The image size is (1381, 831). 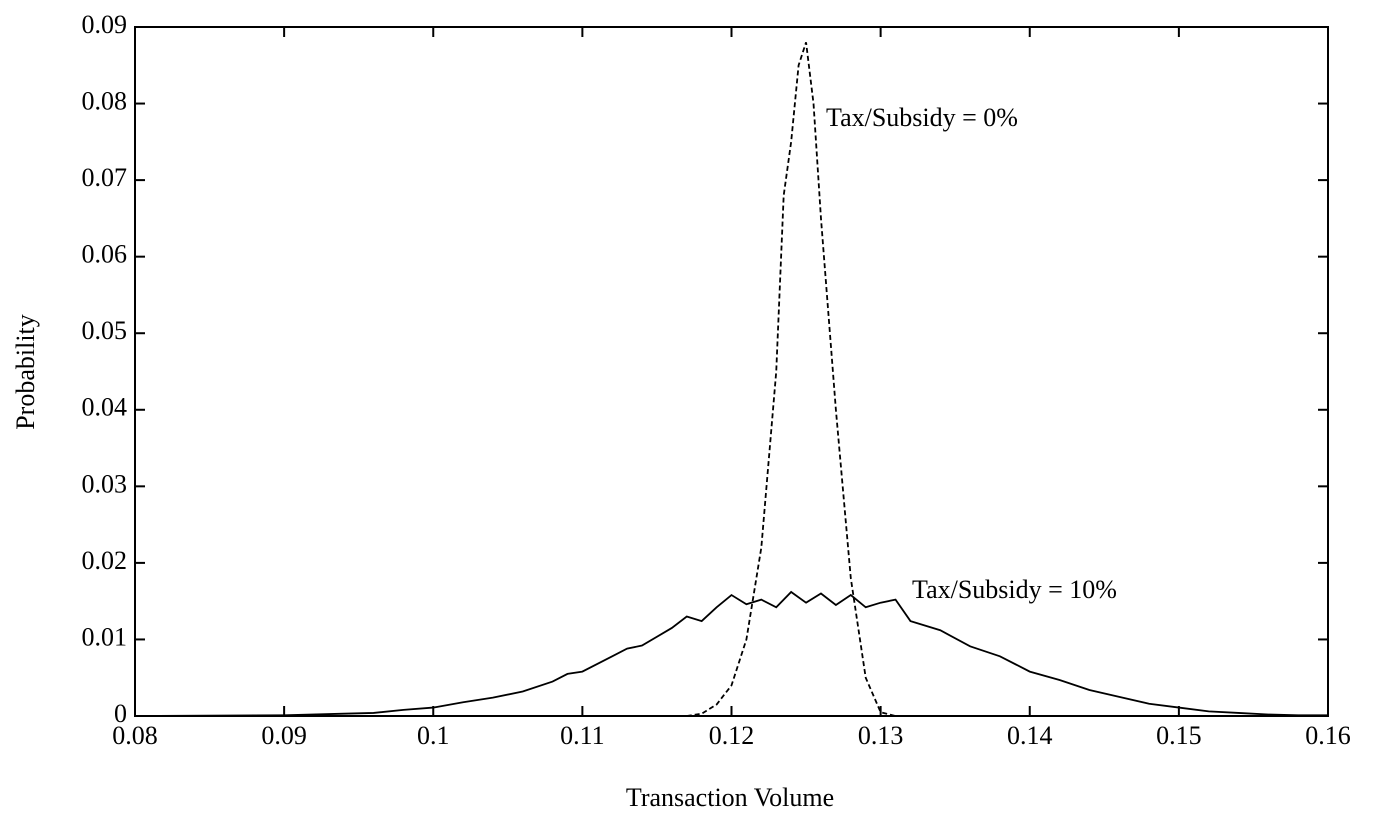 I want to click on y-axis-label: Probability, so click(x=25, y=372).